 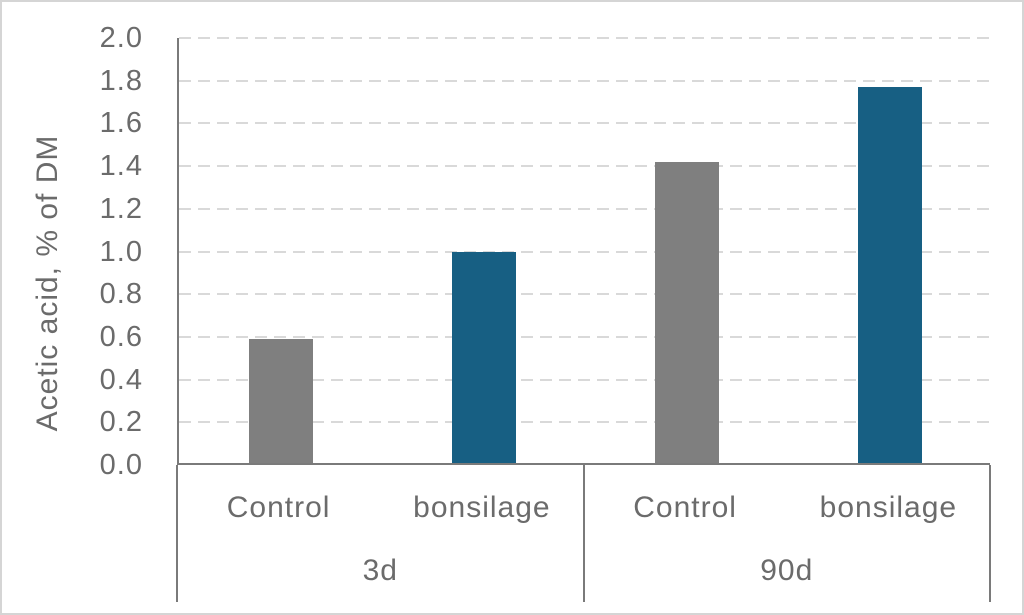 What do you see at coordinates (584, 80) in the screenshot?
I see `gridline-1.8` at bounding box center [584, 80].